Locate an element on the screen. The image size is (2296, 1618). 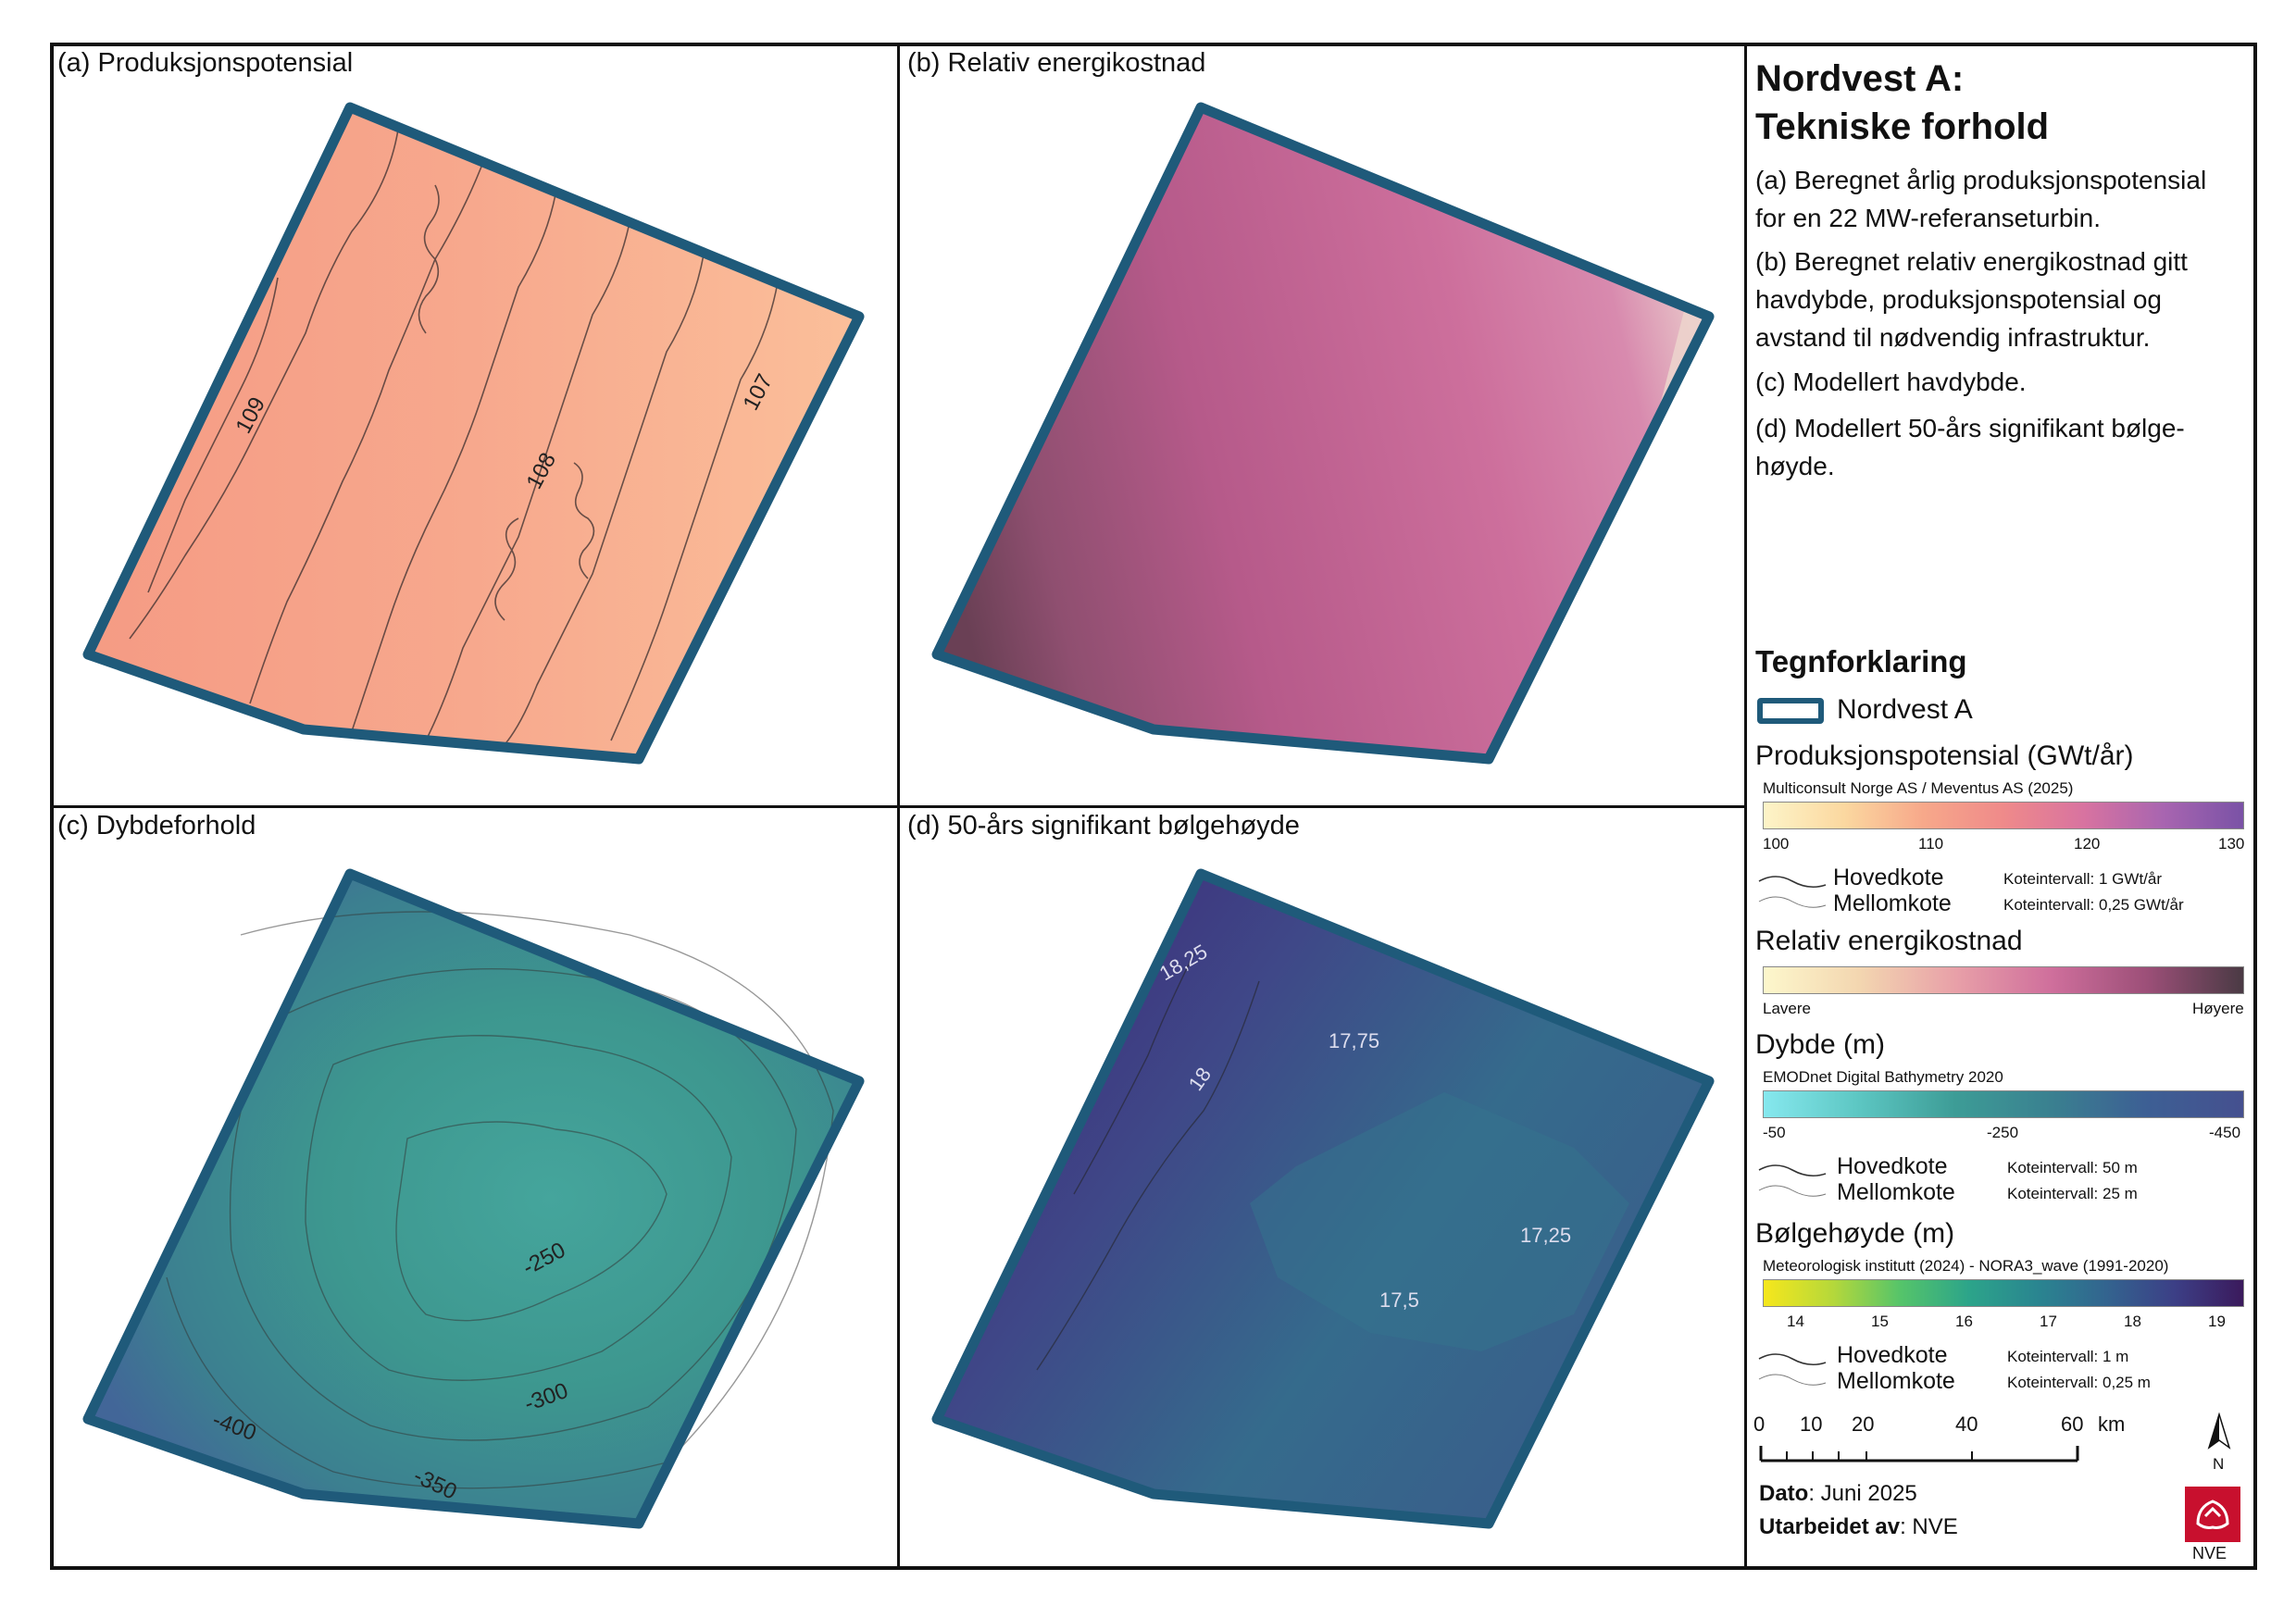
panel-a-title: (a) Produksjonspotensial is located at coordinates (205, 63).